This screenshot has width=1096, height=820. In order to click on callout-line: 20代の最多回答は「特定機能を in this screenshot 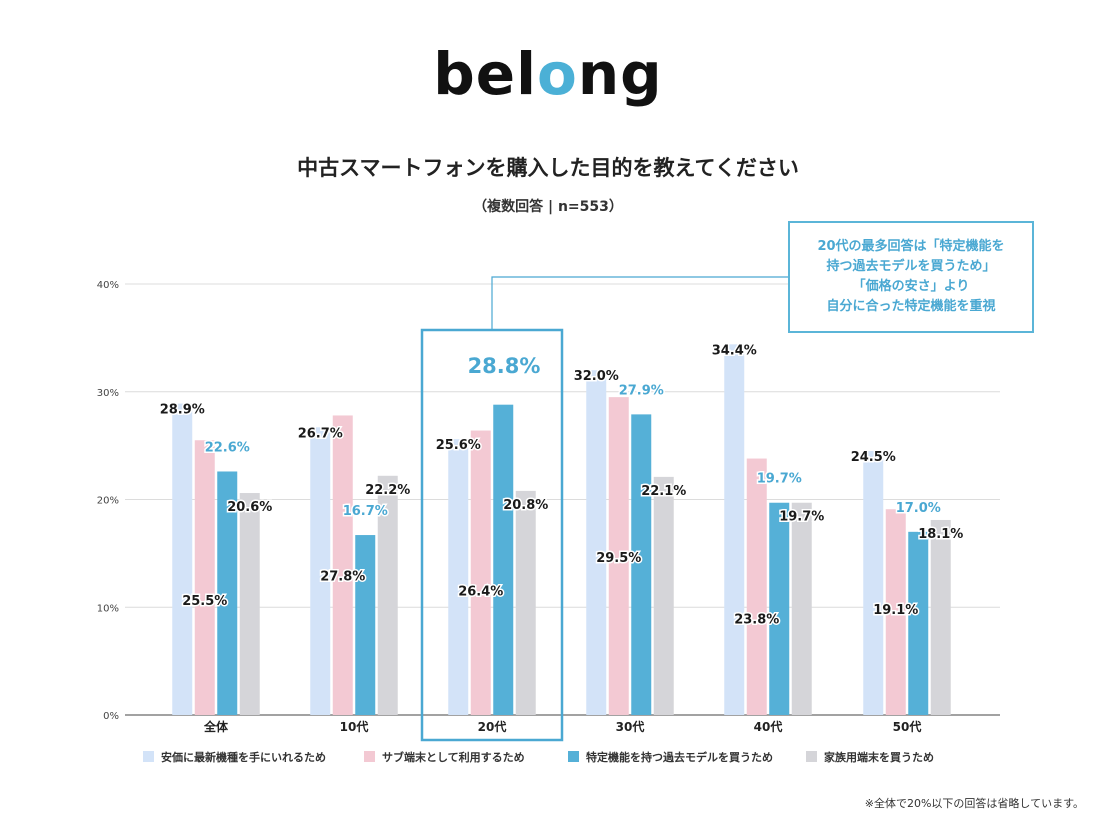, I will do `click(911, 246)`.